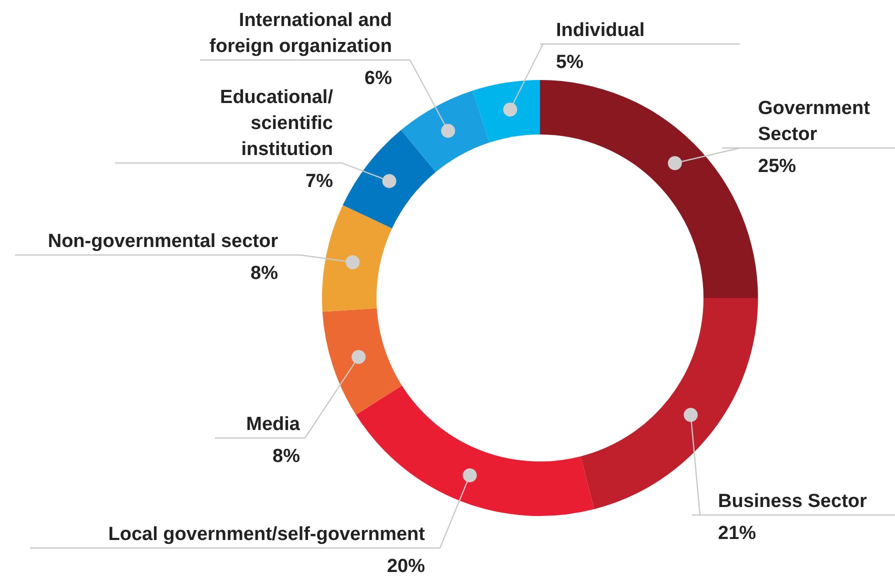 The image size is (895, 579). Describe the element at coordinates (600, 30) in the screenshot. I see `slice-label: Individual` at that location.